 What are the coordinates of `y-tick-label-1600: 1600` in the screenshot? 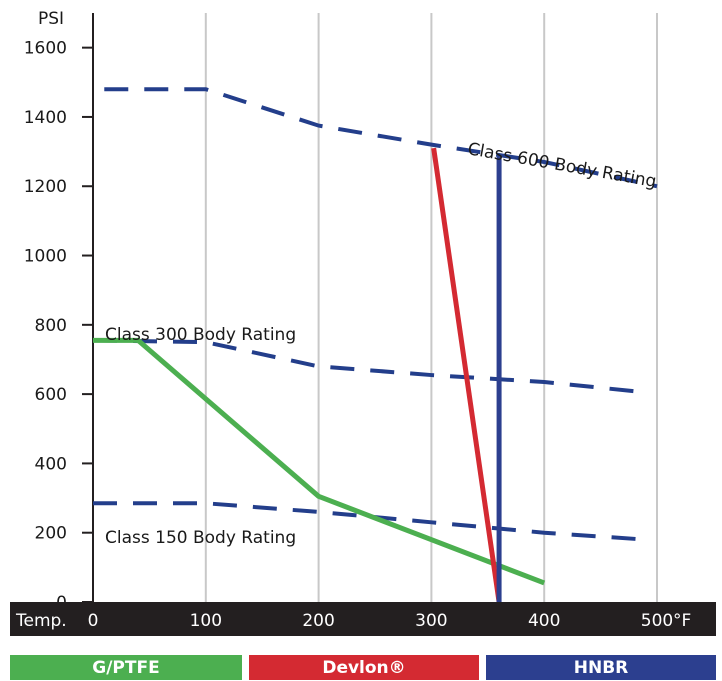 It's located at (45, 49).